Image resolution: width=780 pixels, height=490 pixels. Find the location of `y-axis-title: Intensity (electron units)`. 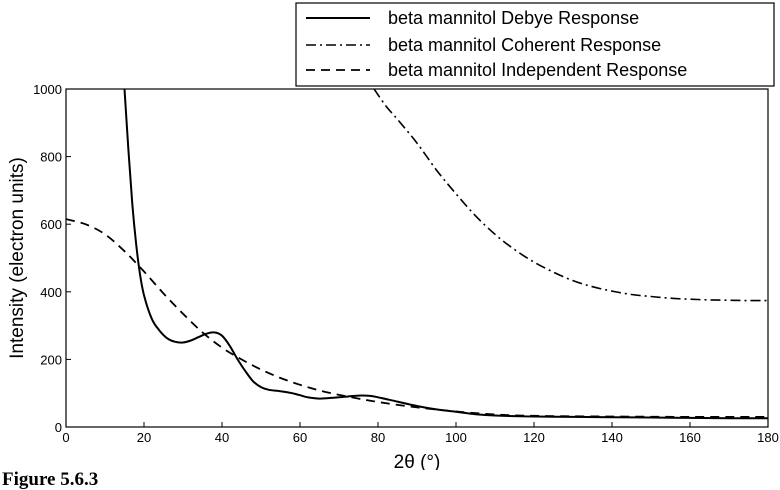

y-axis-title: Intensity (electron units) is located at coordinates (17, 258).